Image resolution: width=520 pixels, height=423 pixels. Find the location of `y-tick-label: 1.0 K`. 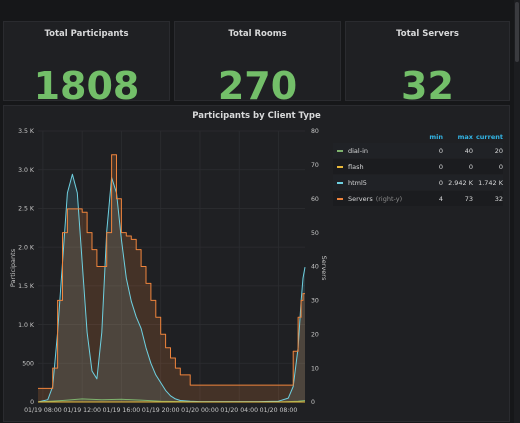

y-tick-label: 1.0 K is located at coordinates (26, 325).